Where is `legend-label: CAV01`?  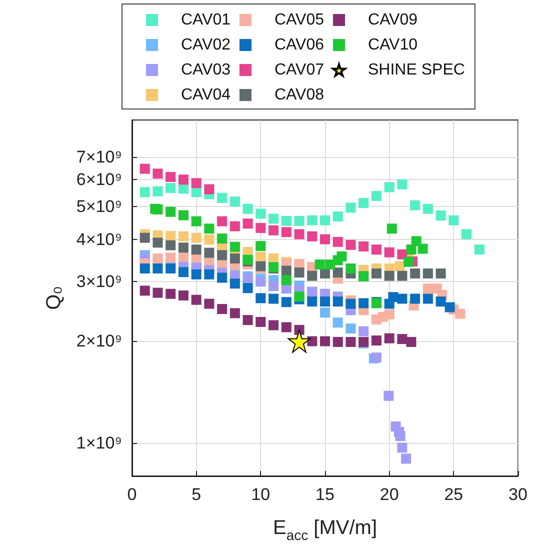
legend-label: CAV01 is located at coordinates (206, 20).